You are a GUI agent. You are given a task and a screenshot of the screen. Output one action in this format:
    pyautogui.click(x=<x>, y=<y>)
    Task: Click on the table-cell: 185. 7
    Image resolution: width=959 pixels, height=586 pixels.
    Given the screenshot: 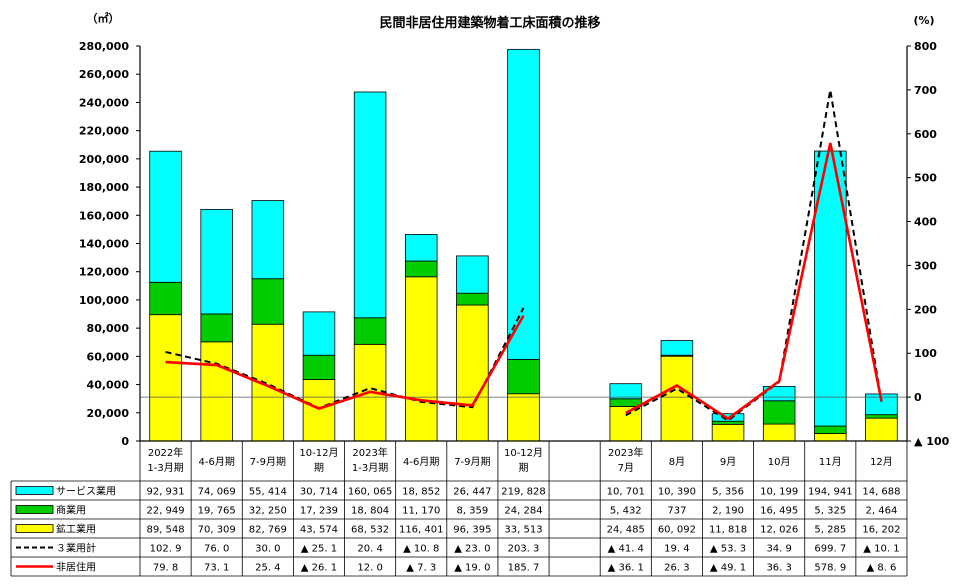 What is the action you would take?
    pyautogui.click(x=524, y=568)
    